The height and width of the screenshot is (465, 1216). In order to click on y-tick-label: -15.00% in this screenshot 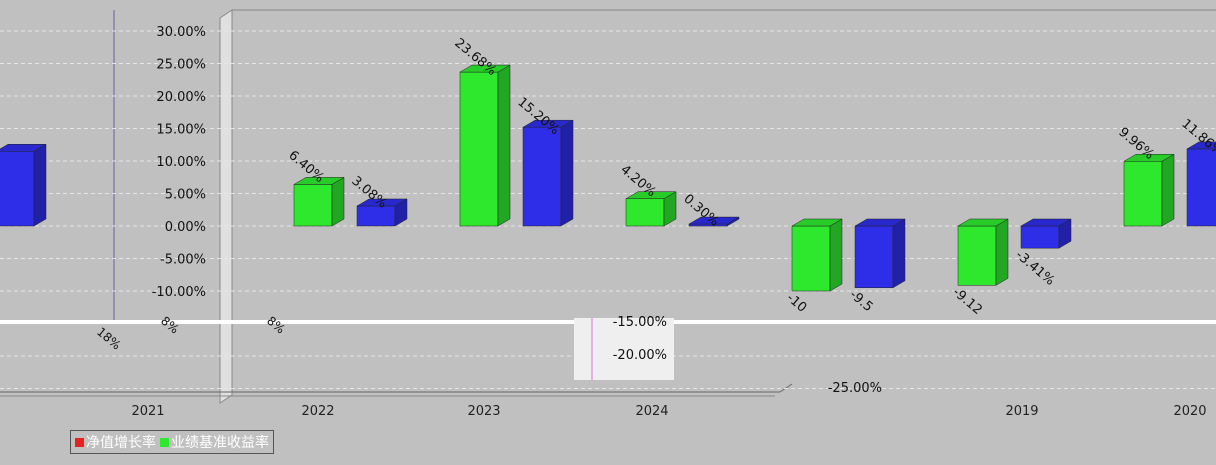, I will do `click(640, 322)`.